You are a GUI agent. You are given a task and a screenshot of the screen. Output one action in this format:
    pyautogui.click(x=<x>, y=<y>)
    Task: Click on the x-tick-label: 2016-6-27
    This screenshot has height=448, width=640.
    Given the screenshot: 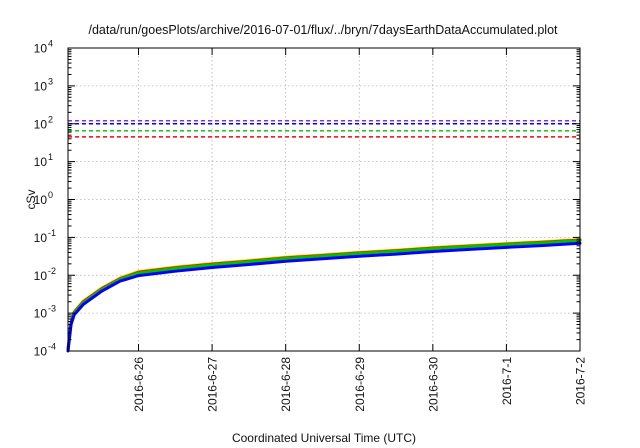 What is the action you would take?
    pyautogui.click(x=213, y=384)
    